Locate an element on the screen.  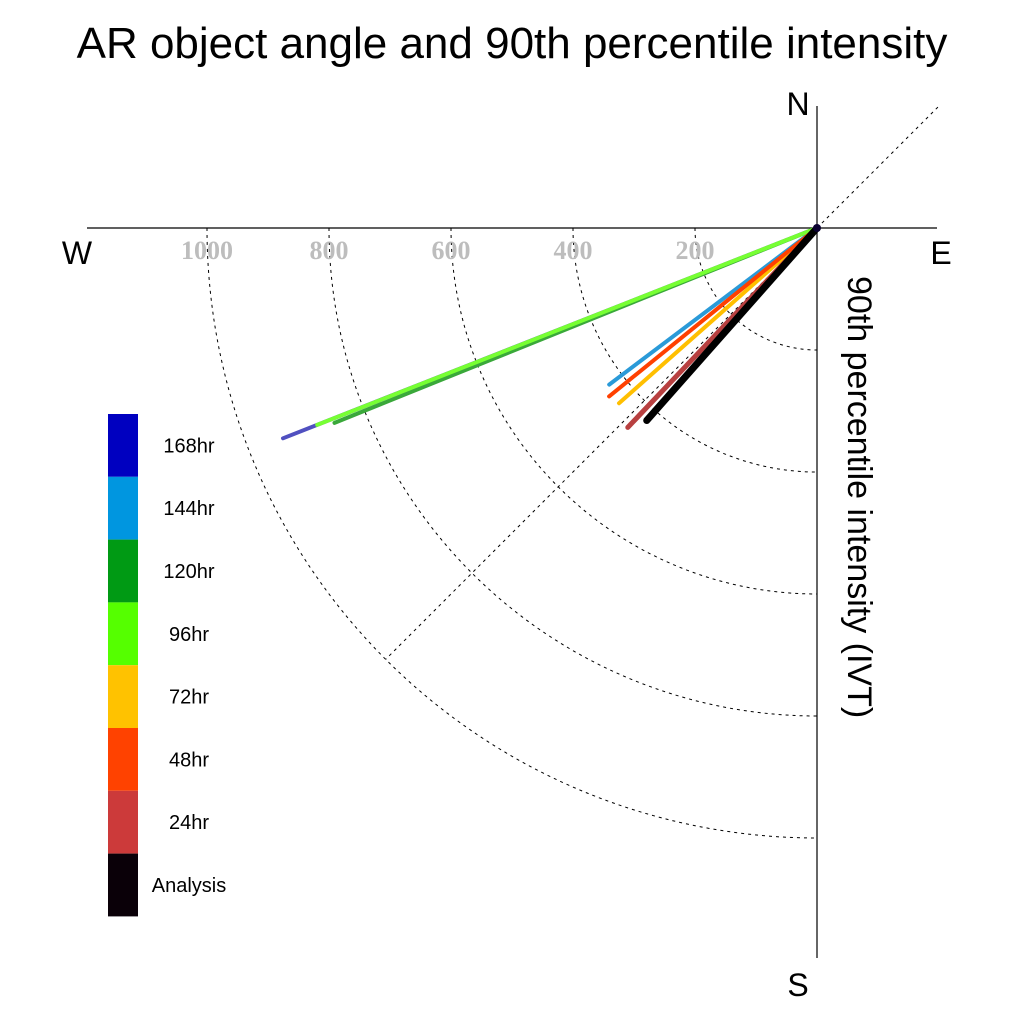
compass-south: S is located at coordinates (797, 985).